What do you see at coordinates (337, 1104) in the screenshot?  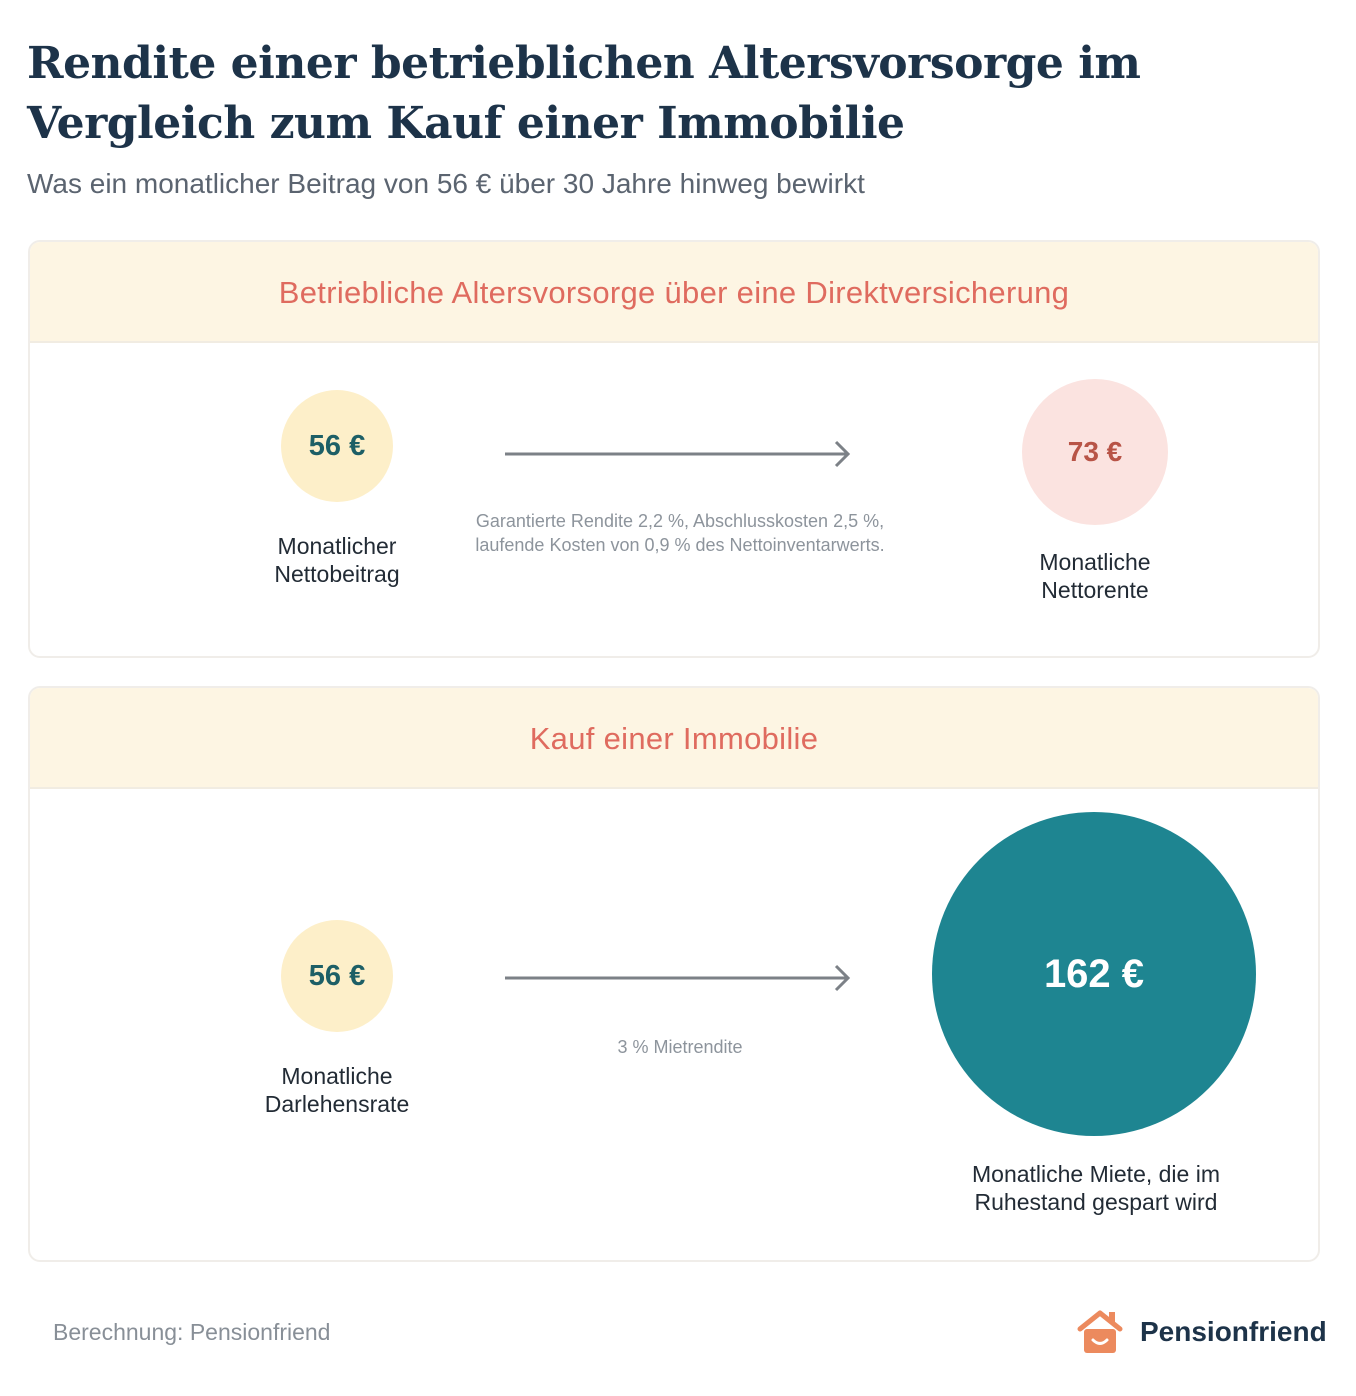 I see `label-line: Darlehensrate` at bounding box center [337, 1104].